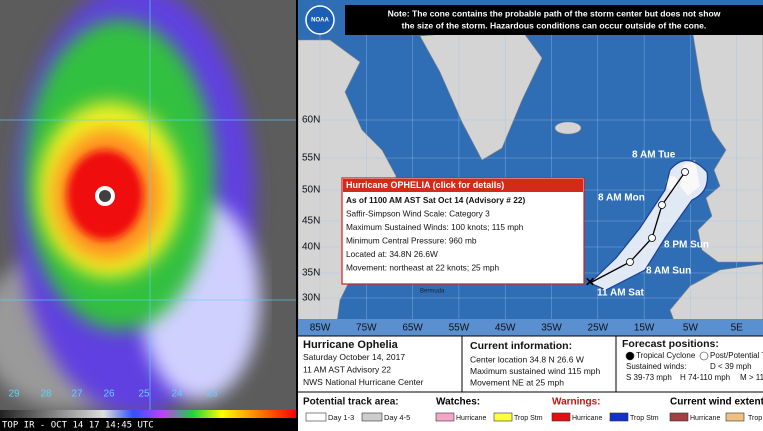  What do you see at coordinates (736, 355) in the screenshot?
I see `legend-item: Post/Potential TC` at bounding box center [736, 355].